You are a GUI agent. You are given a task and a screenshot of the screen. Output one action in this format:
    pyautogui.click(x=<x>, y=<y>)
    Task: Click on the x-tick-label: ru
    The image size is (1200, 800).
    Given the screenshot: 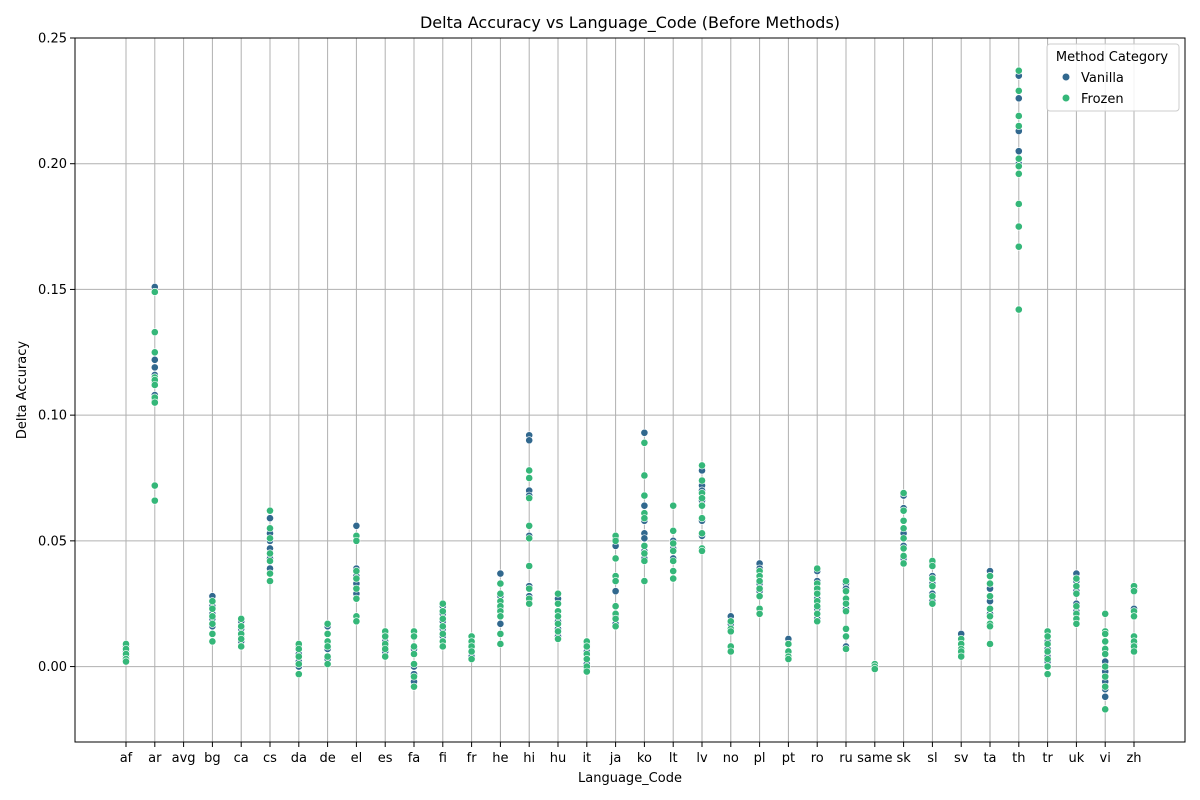 What is the action you would take?
    pyautogui.click(x=846, y=758)
    